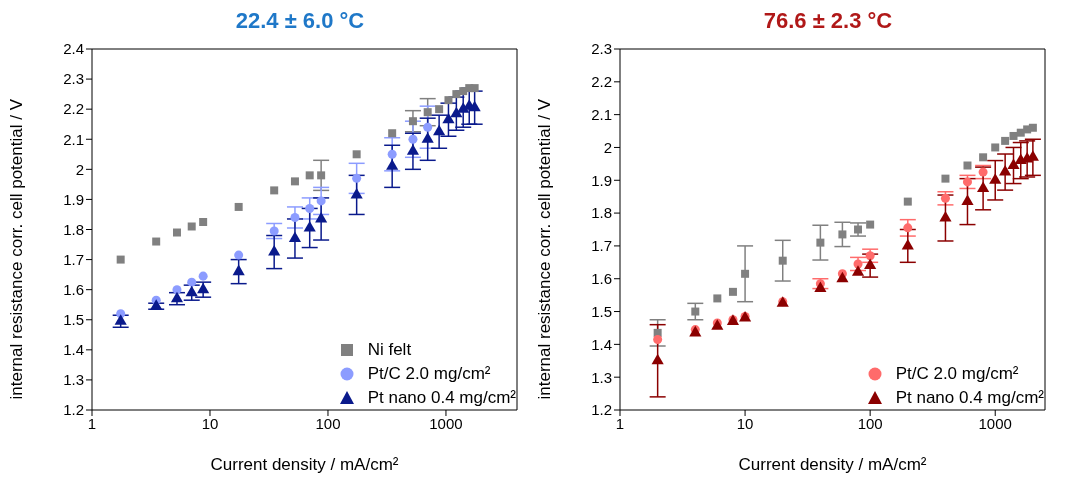  I want to click on y-tick-label: 2.4, so click(73, 49).